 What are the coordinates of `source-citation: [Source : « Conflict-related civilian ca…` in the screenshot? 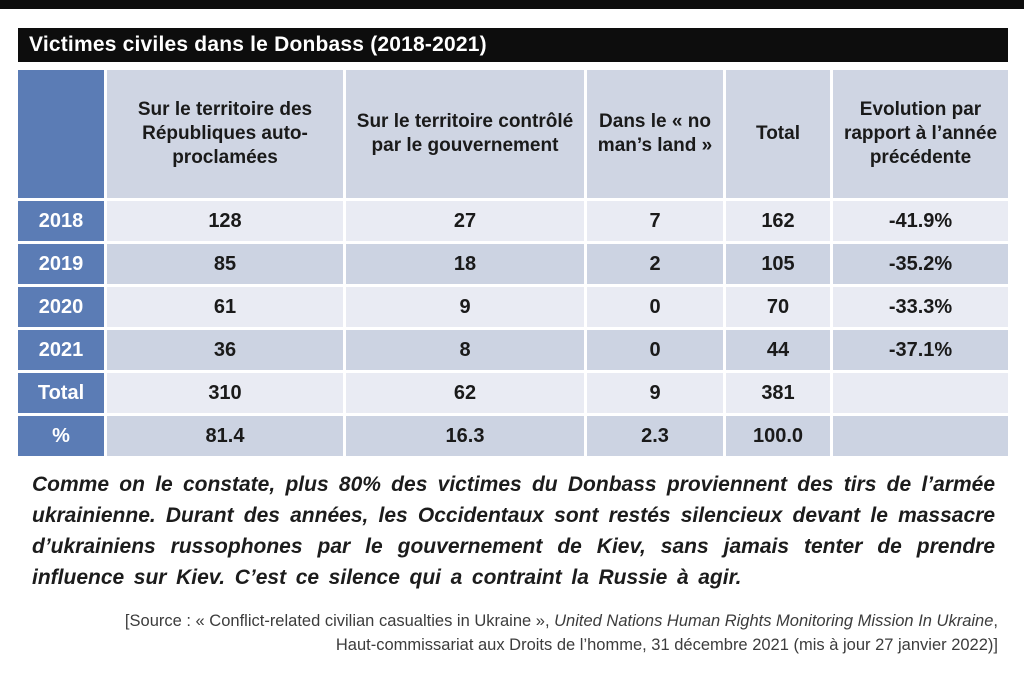 It's located at (508, 633).